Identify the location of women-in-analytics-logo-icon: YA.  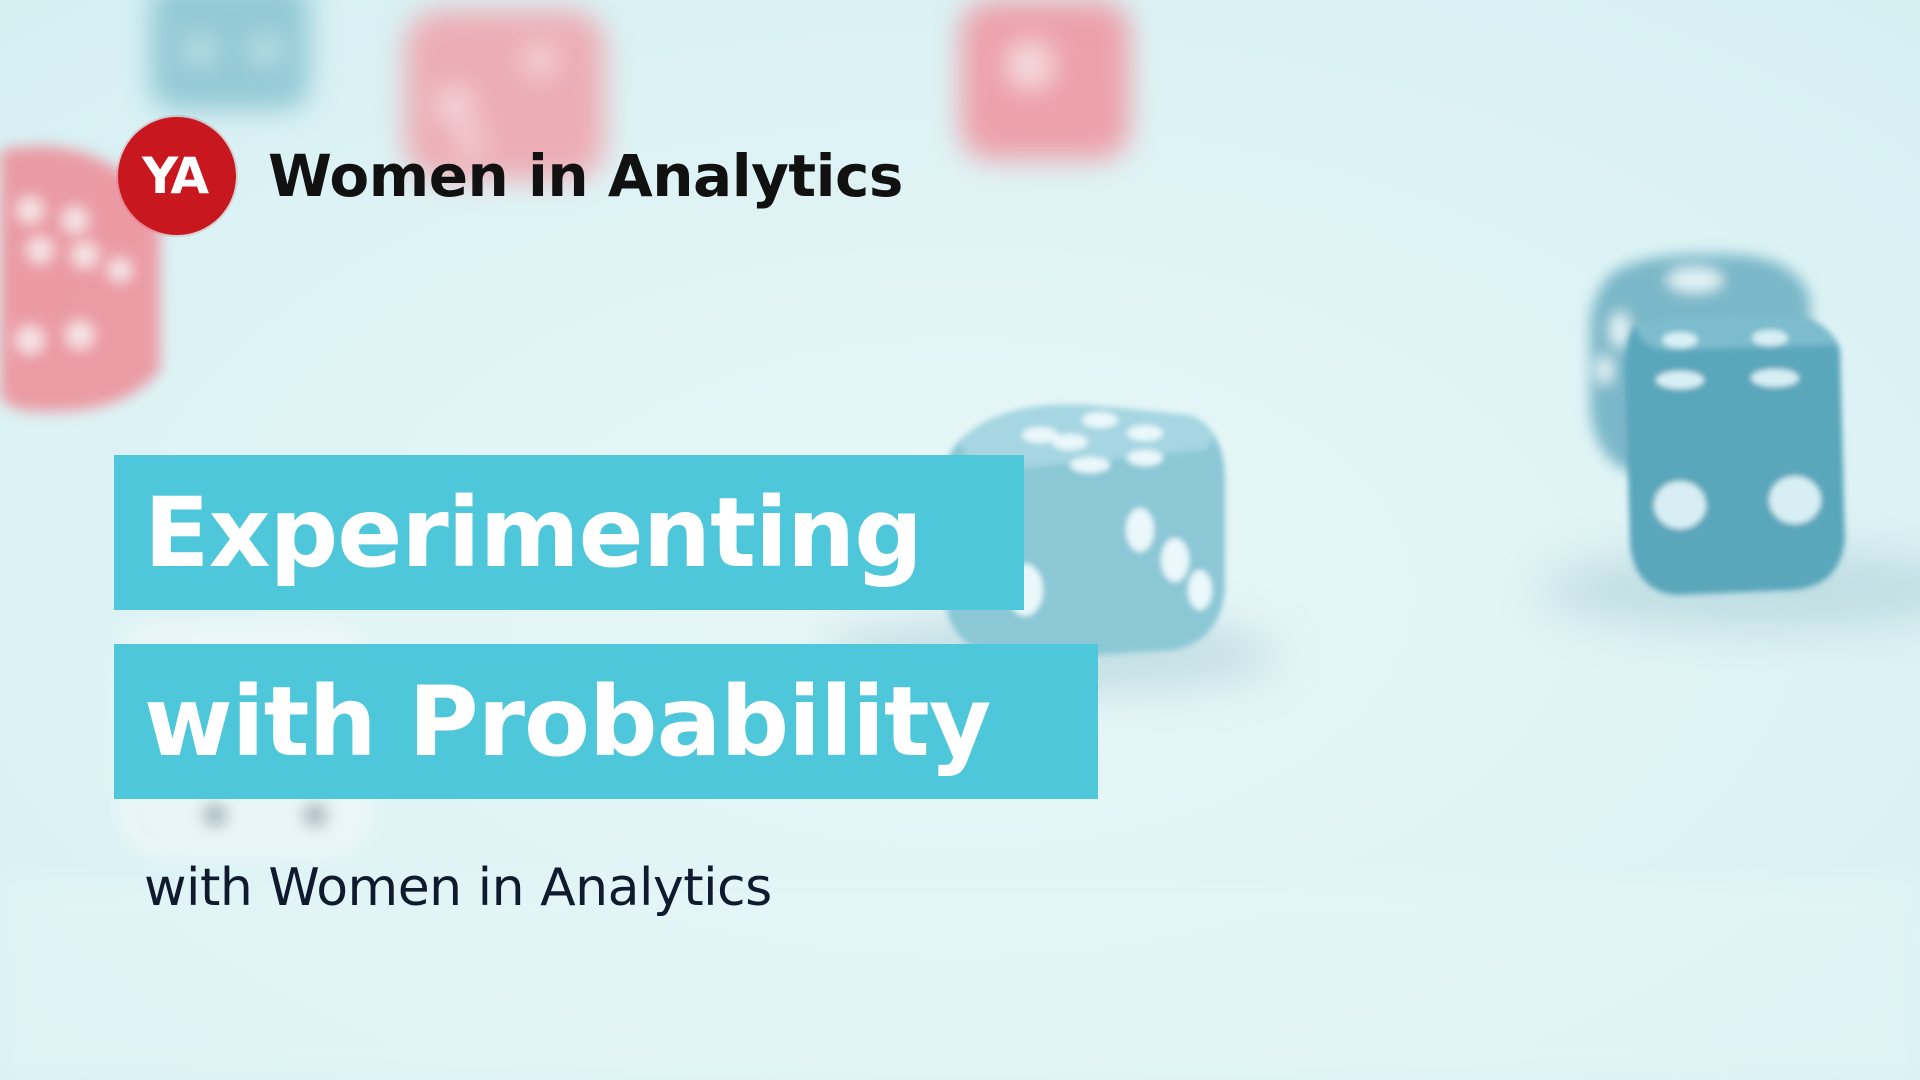
(177, 176).